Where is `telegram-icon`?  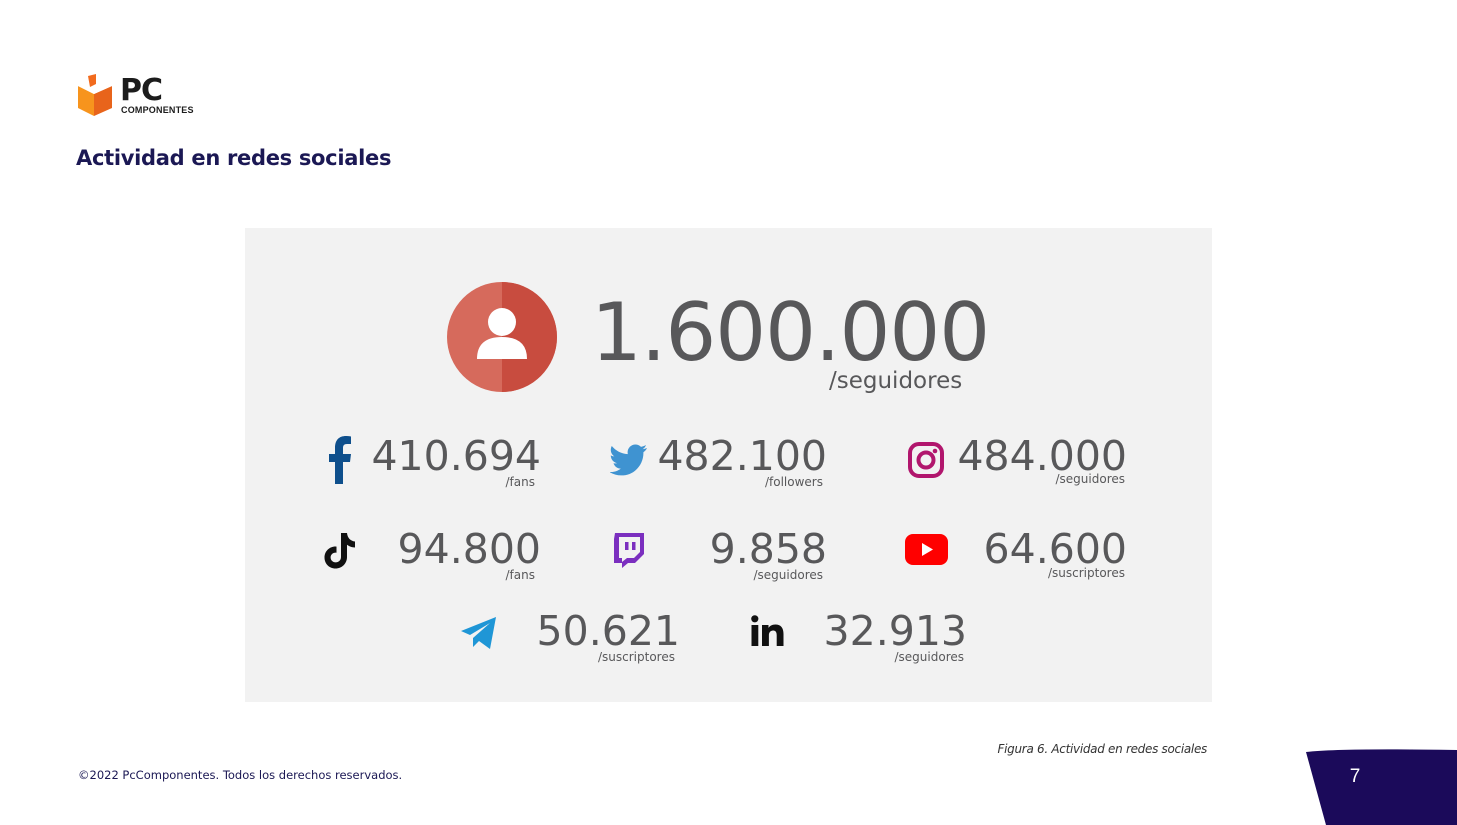 telegram-icon is located at coordinates (478, 633).